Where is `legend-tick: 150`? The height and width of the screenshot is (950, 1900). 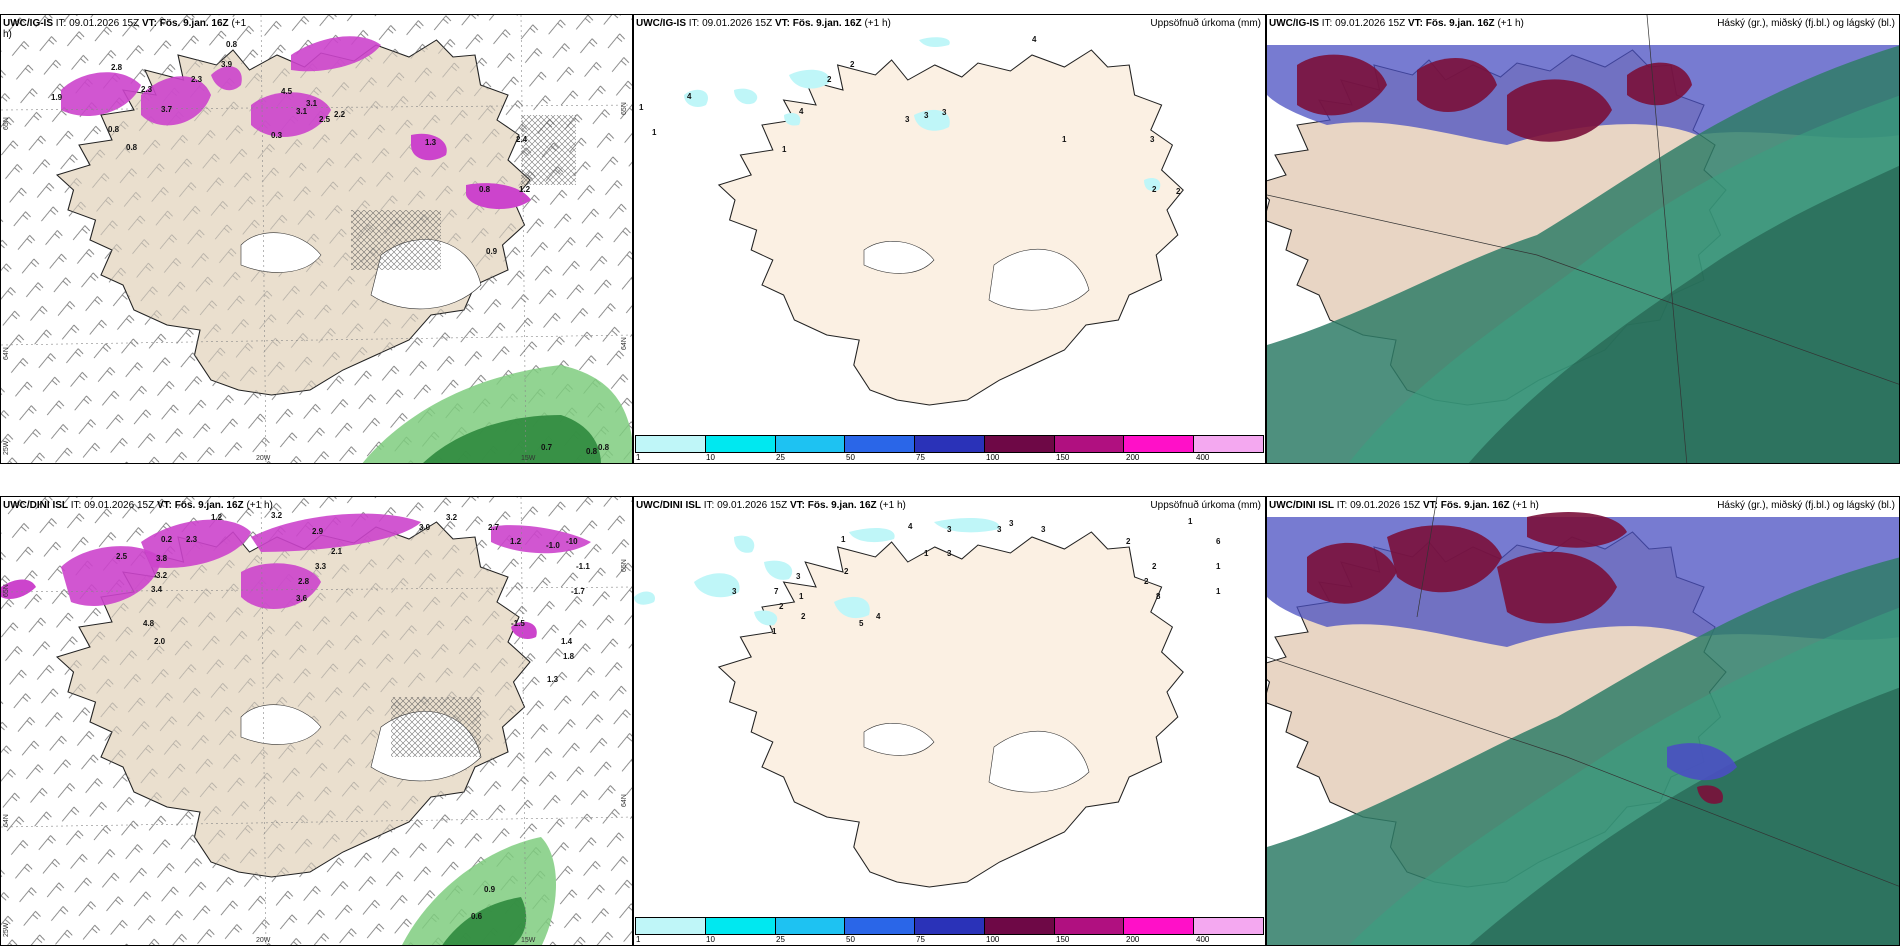 legend-tick: 150 is located at coordinates (1063, 457).